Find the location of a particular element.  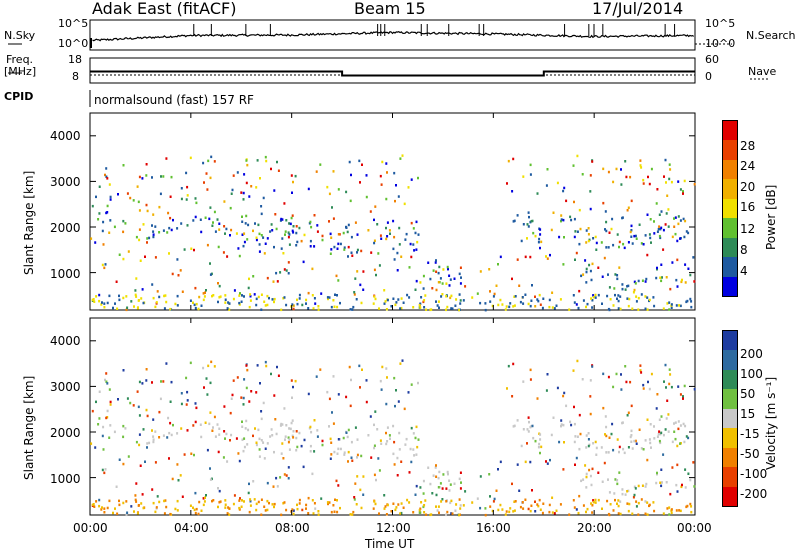

colorbar-segment is located at coordinates (730, 267).